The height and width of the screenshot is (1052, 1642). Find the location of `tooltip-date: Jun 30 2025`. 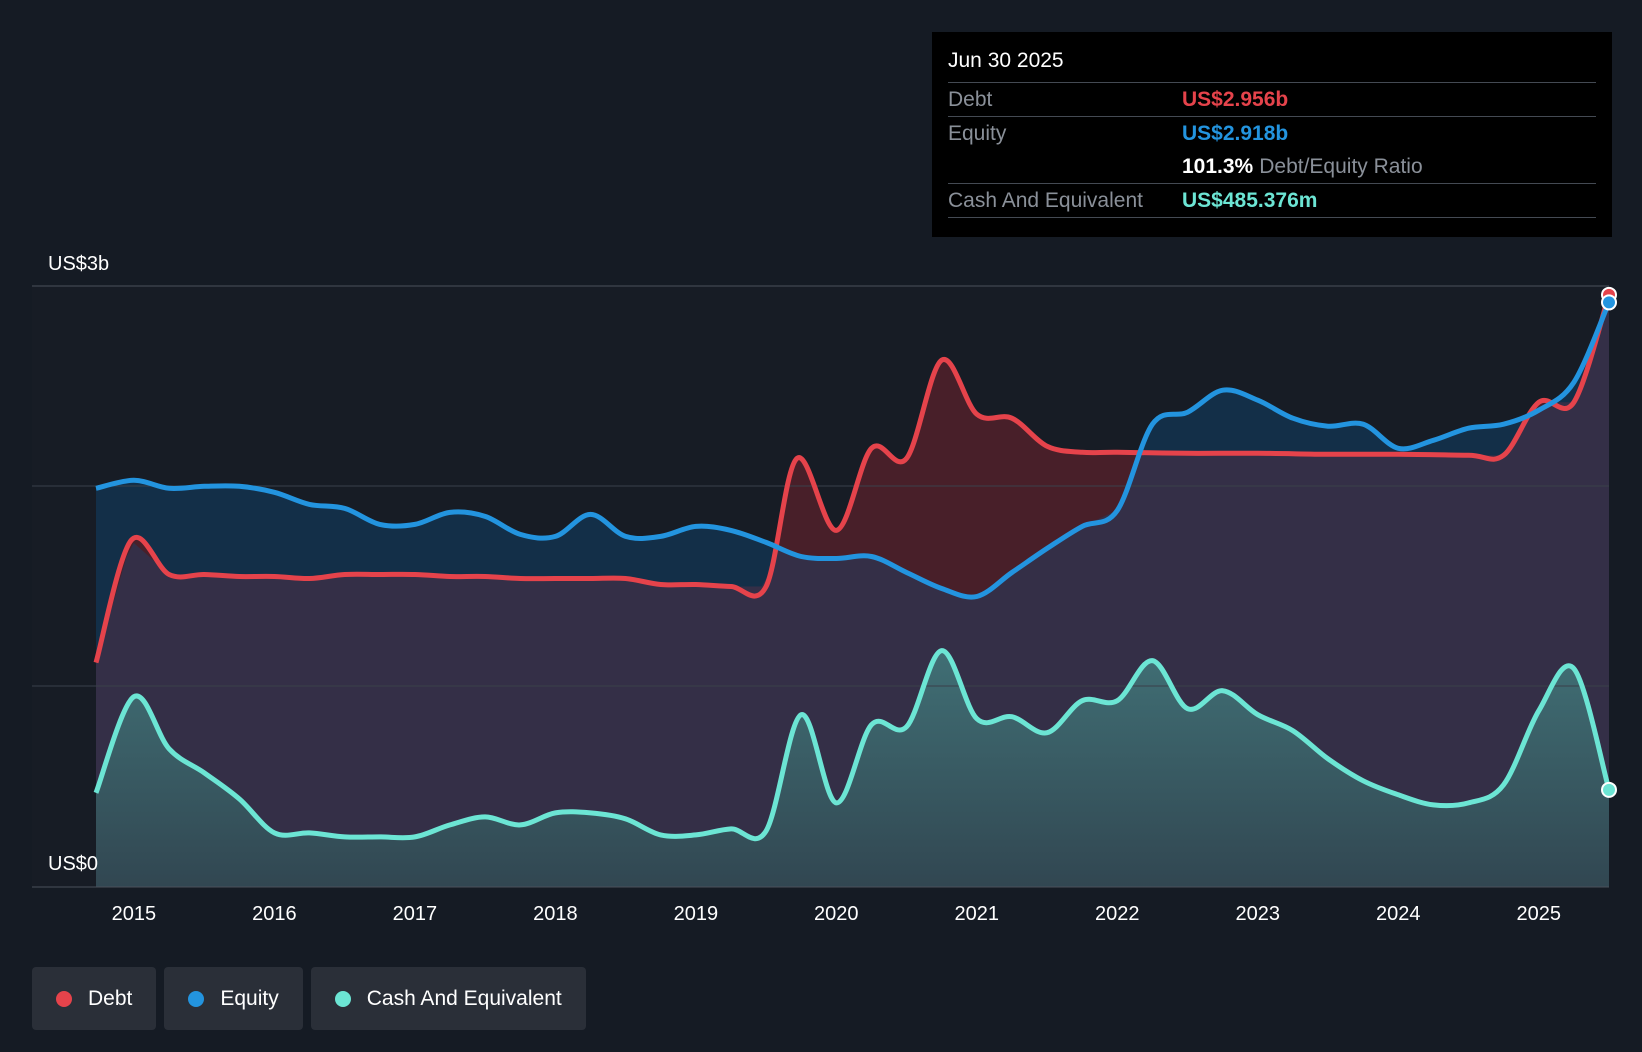

tooltip-date: Jun 30 2025 is located at coordinates (1272, 64).